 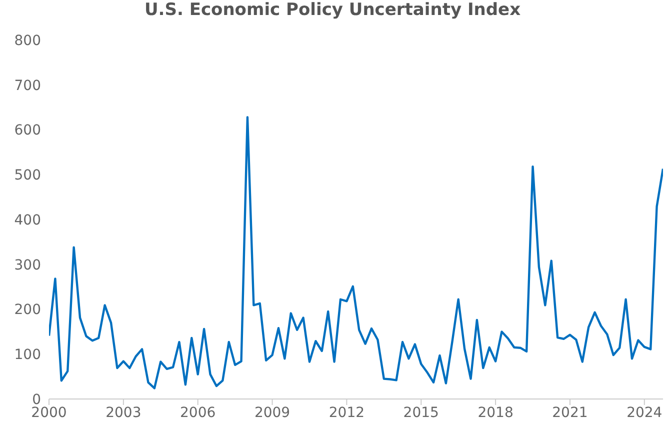 What do you see at coordinates (644, 412) in the screenshot?
I see `x-tick-label: 2024` at bounding box center [644, 412].